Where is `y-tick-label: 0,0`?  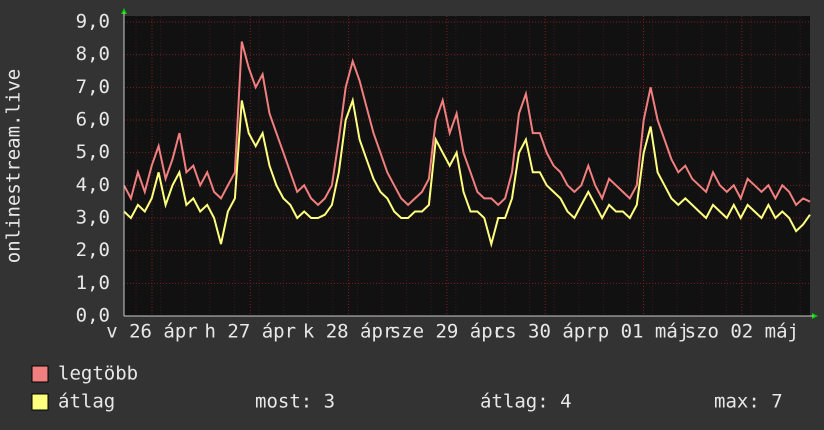 y-tick-label: 0,0 is located at coordinates (93, 316).